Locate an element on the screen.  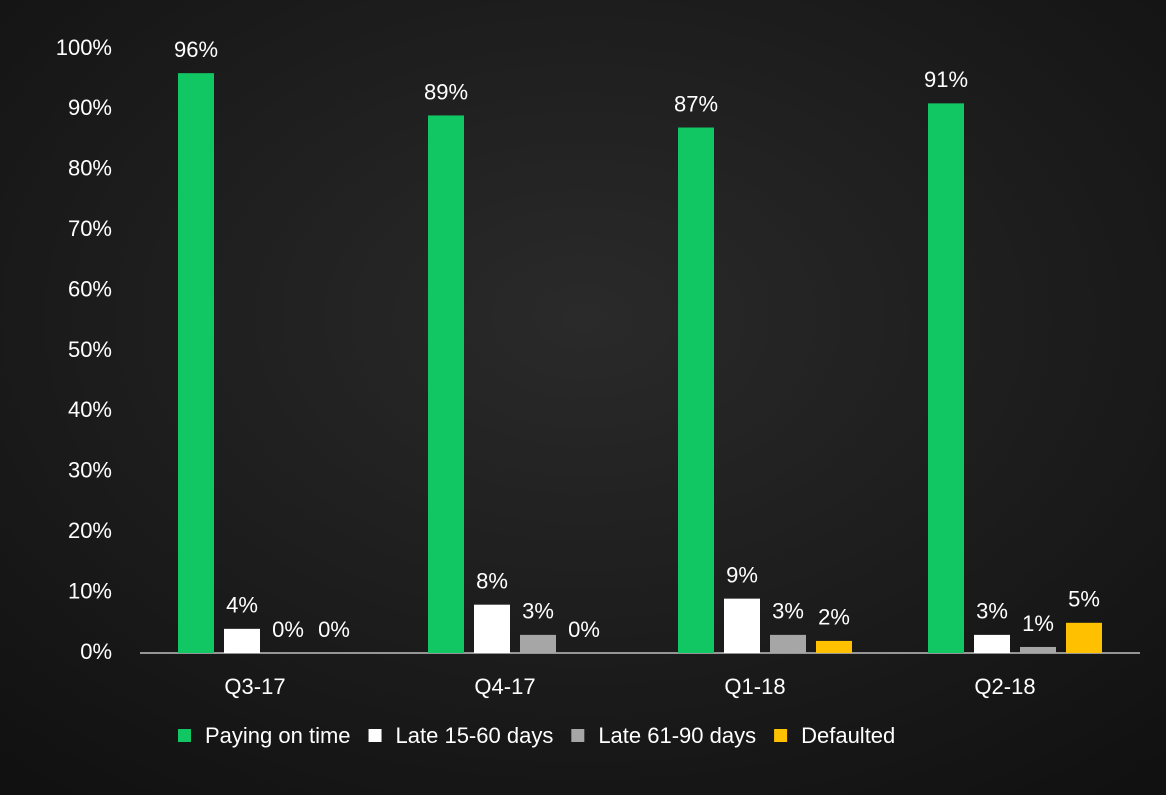
y-tick-label: 40% is located at coordinates (90, 409).